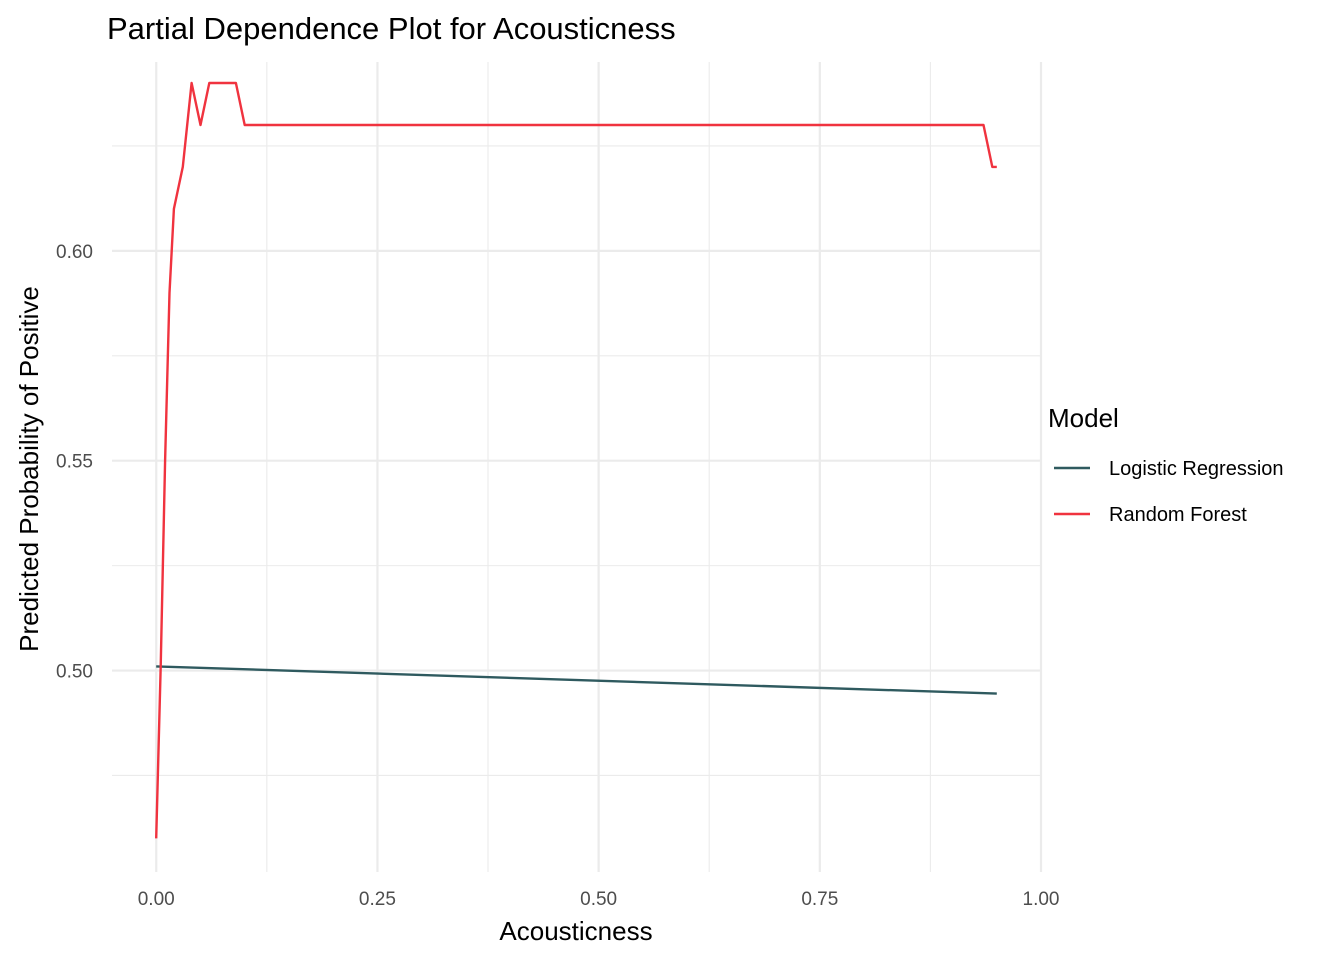 This screenshot has height=960, width=1344. I want to click on x-tick-label: 0.75, so click(819, 899).